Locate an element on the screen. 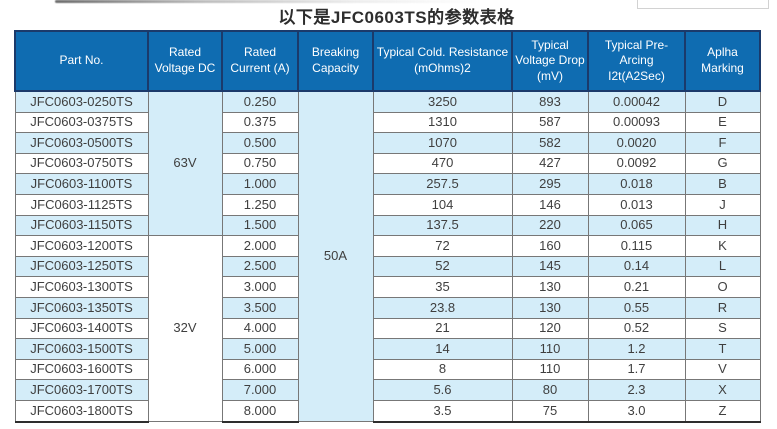  cell-rated-current: 4.000 is located at coordinates (260, 328).